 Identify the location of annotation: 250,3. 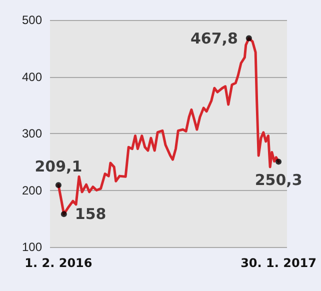
(278, 180).